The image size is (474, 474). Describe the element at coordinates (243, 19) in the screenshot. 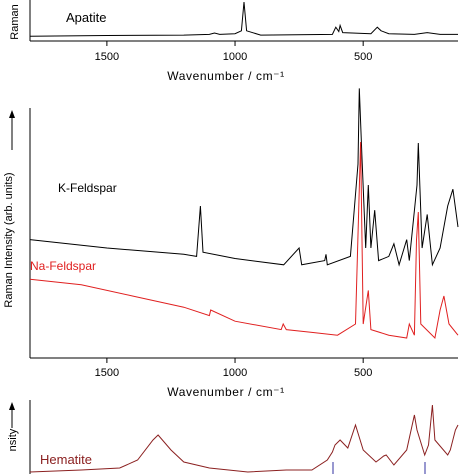

I see `apatite-spectrum-line` at that location.